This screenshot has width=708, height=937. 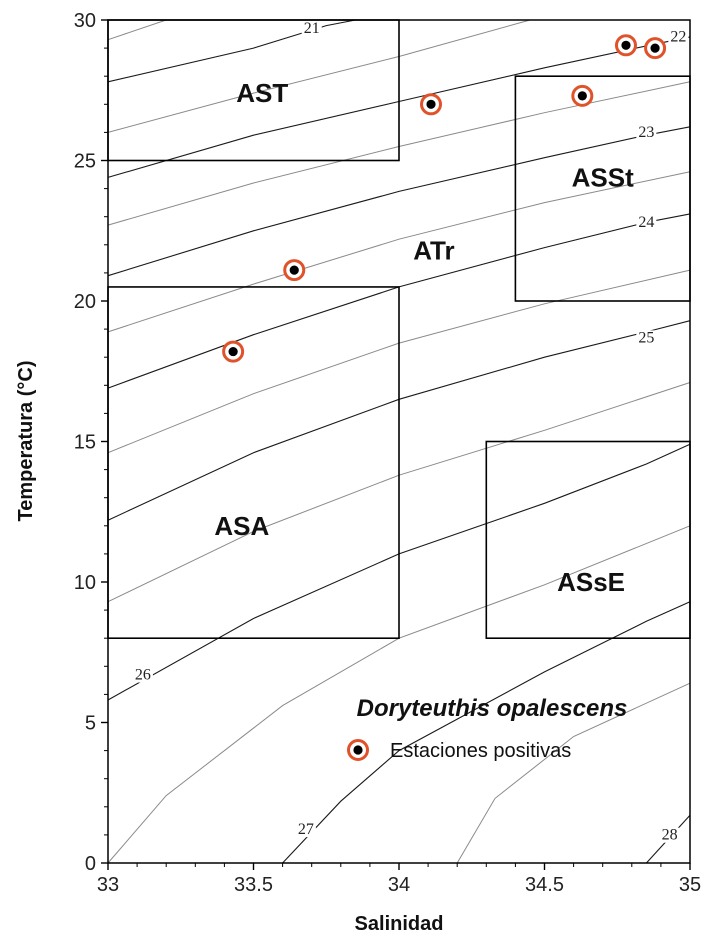 I want to click on legend-marker-dot, so click(x=358, y=750).